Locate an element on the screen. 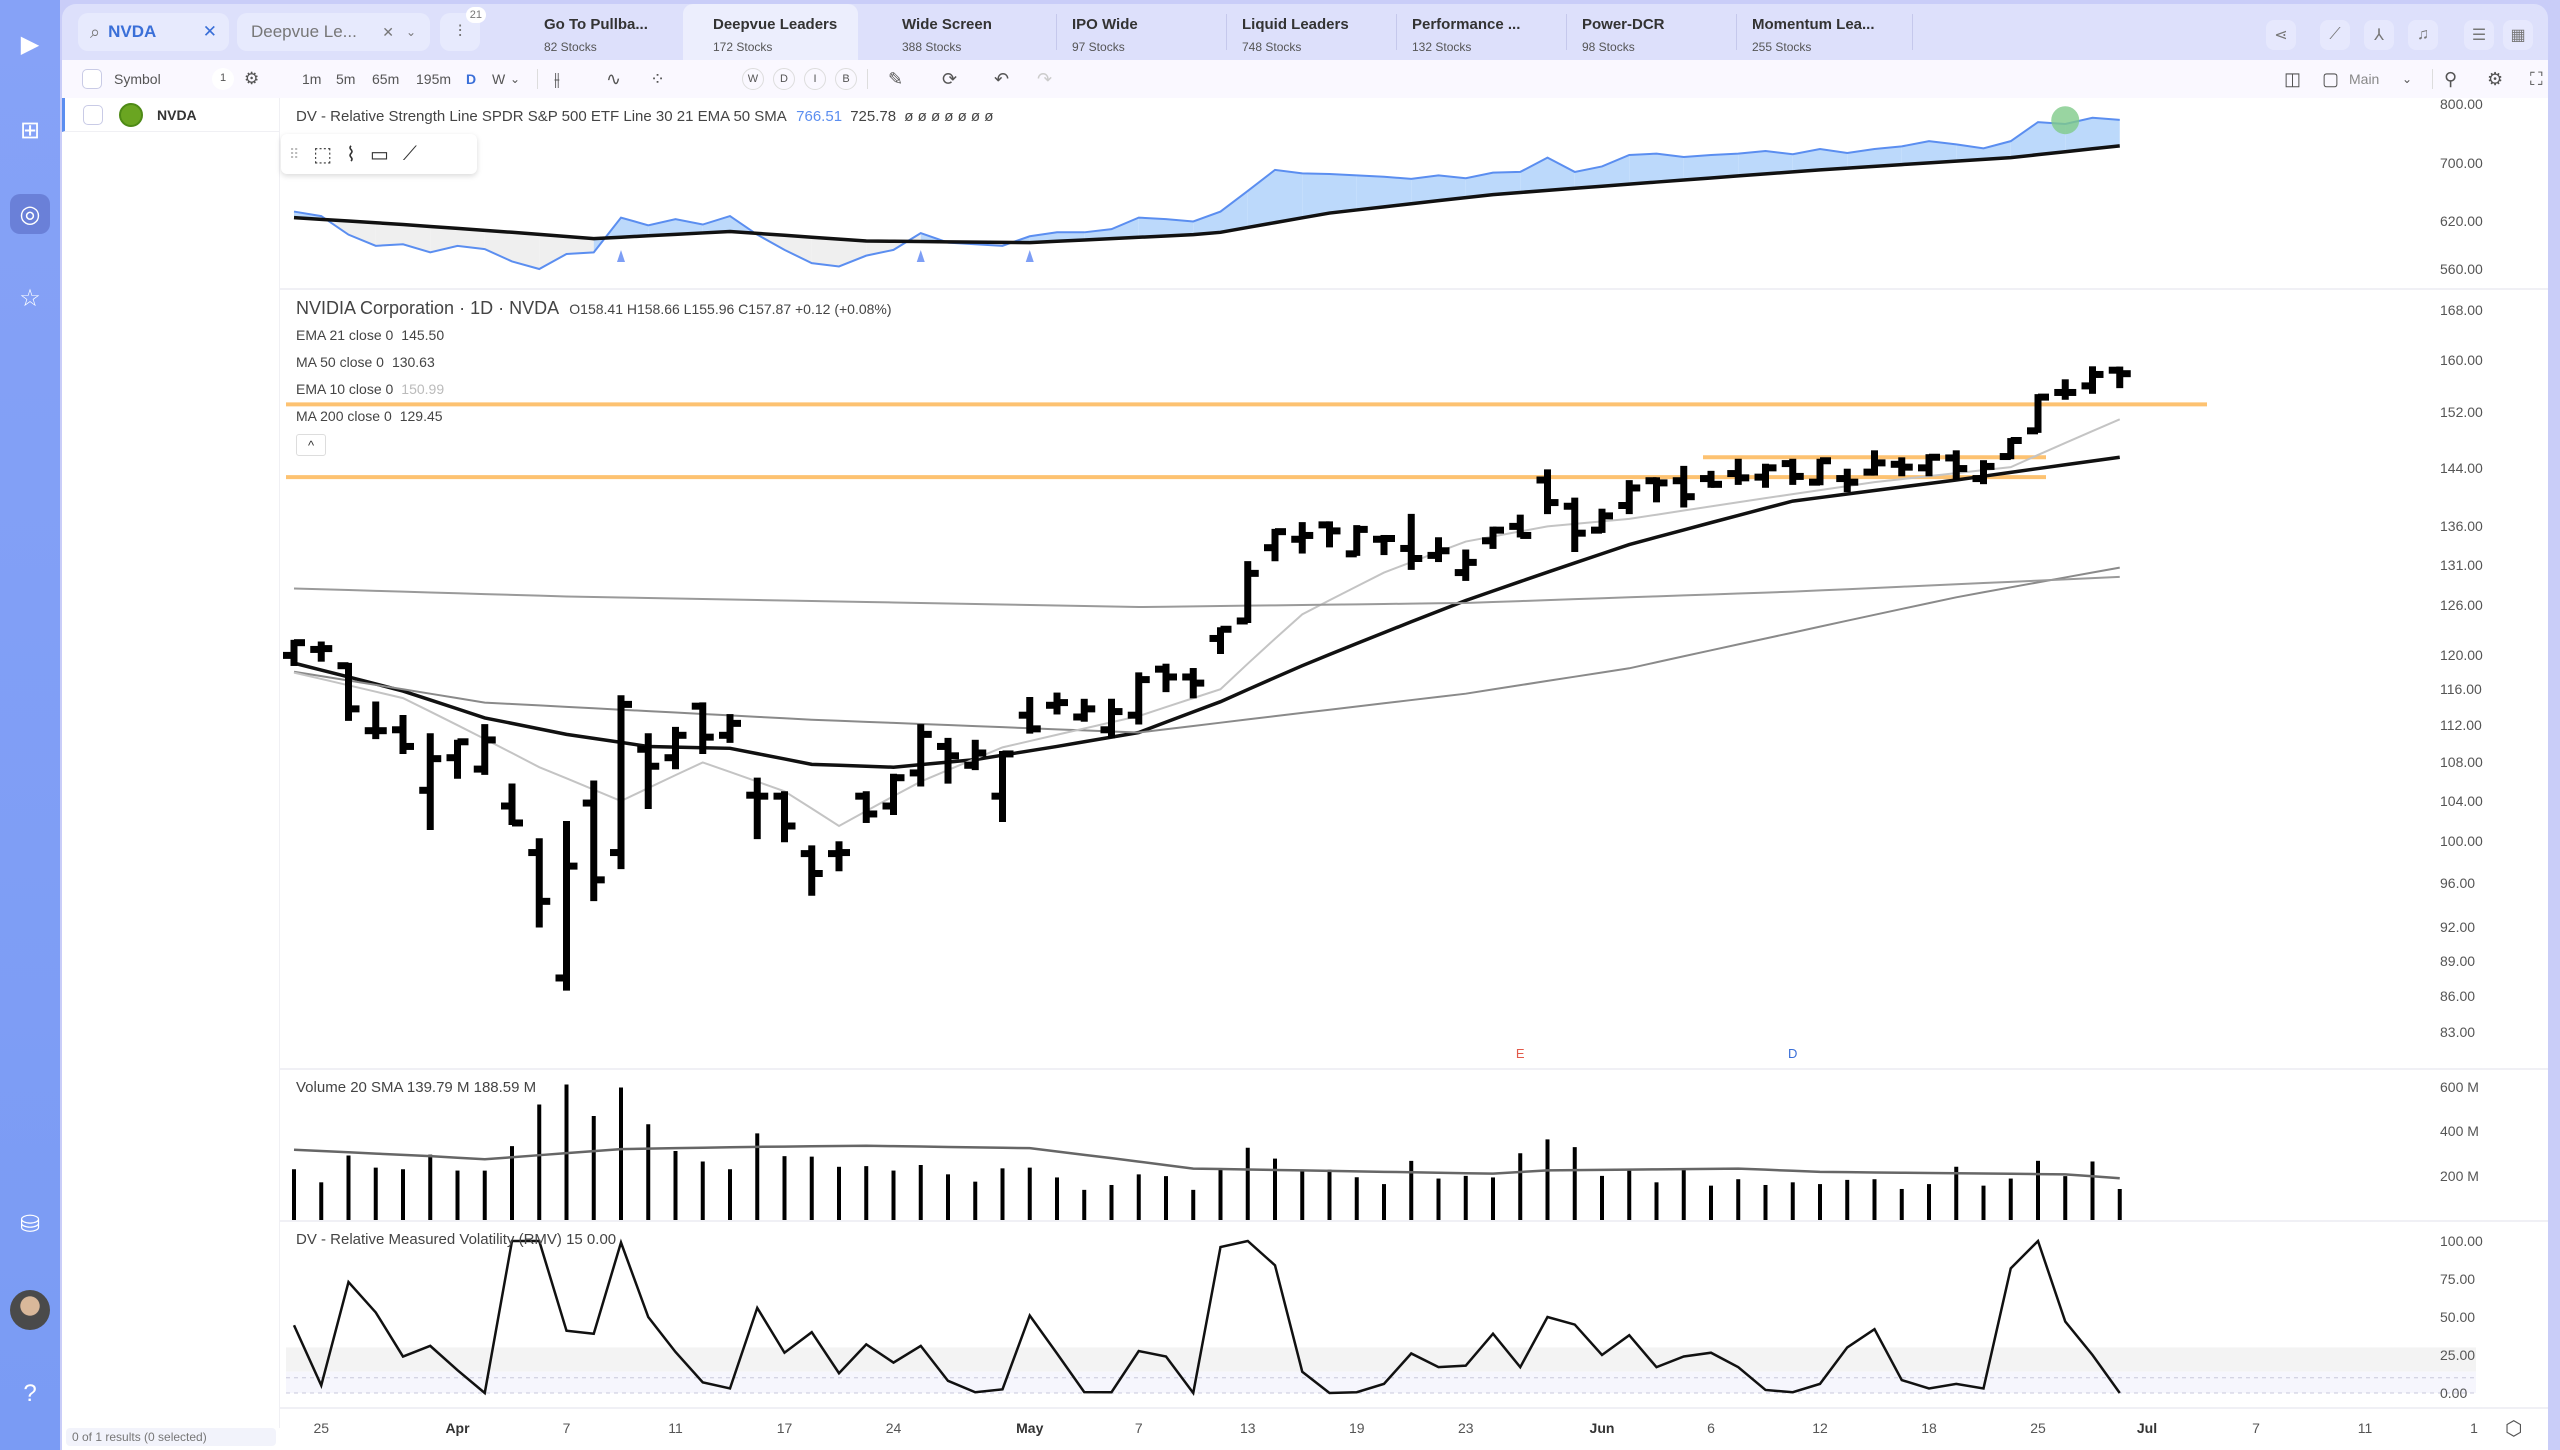 The width and height of the screenshot is (2560, 1450). study-value: 130.63 is located at coordinates (413, 362).